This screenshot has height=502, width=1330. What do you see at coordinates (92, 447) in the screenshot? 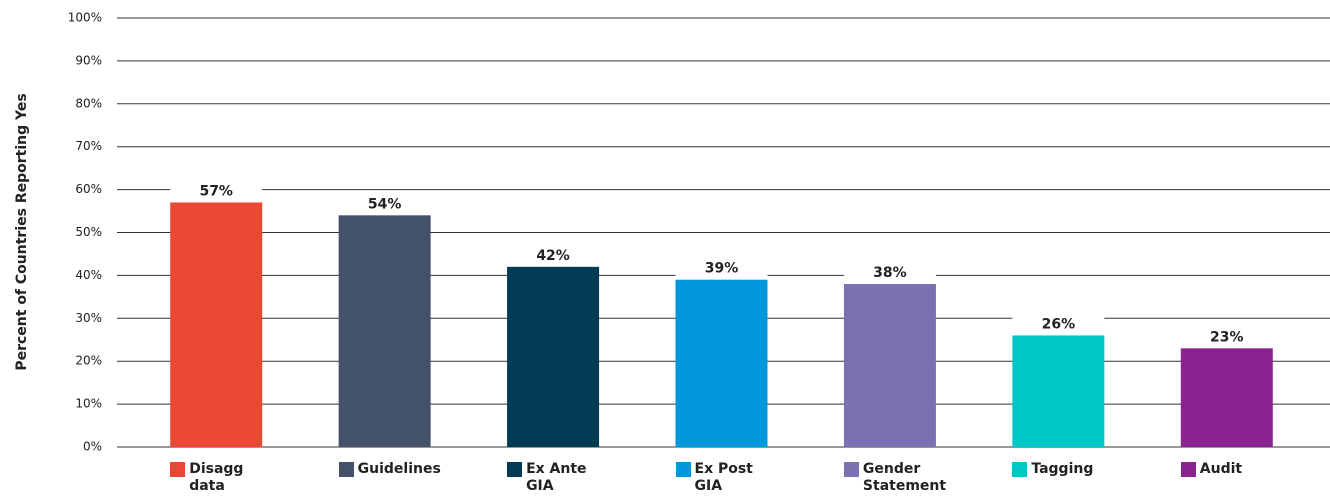
I see `y-tick-label: 0%` at bounding box center [92, 447].